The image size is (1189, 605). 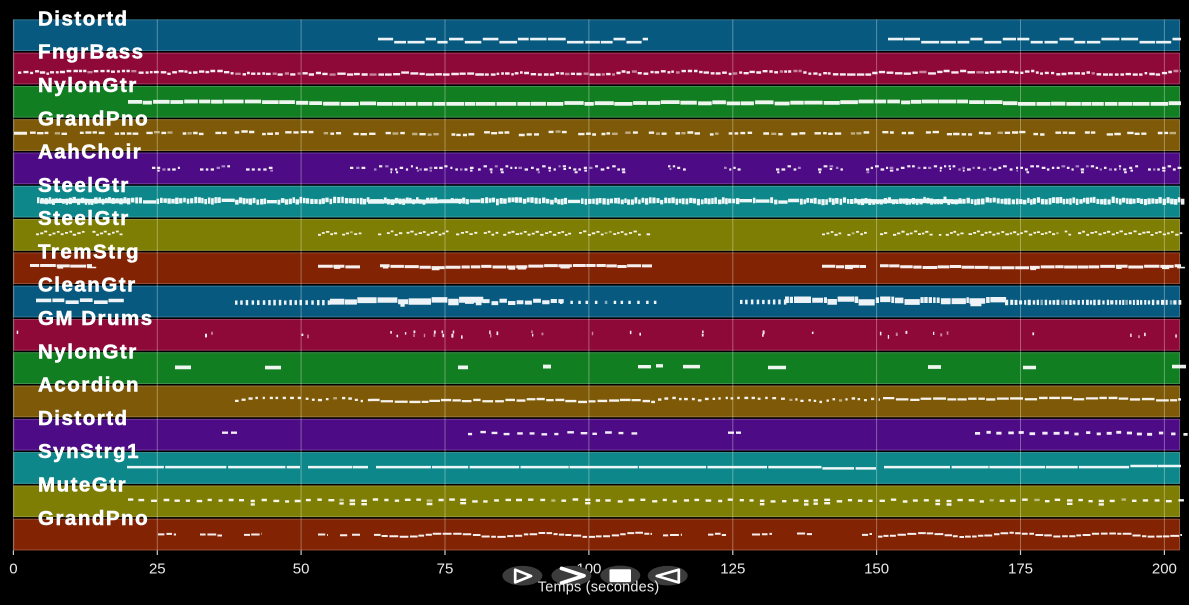 I want to click on svg-text: GM Drums, so click(x=96, y=318).